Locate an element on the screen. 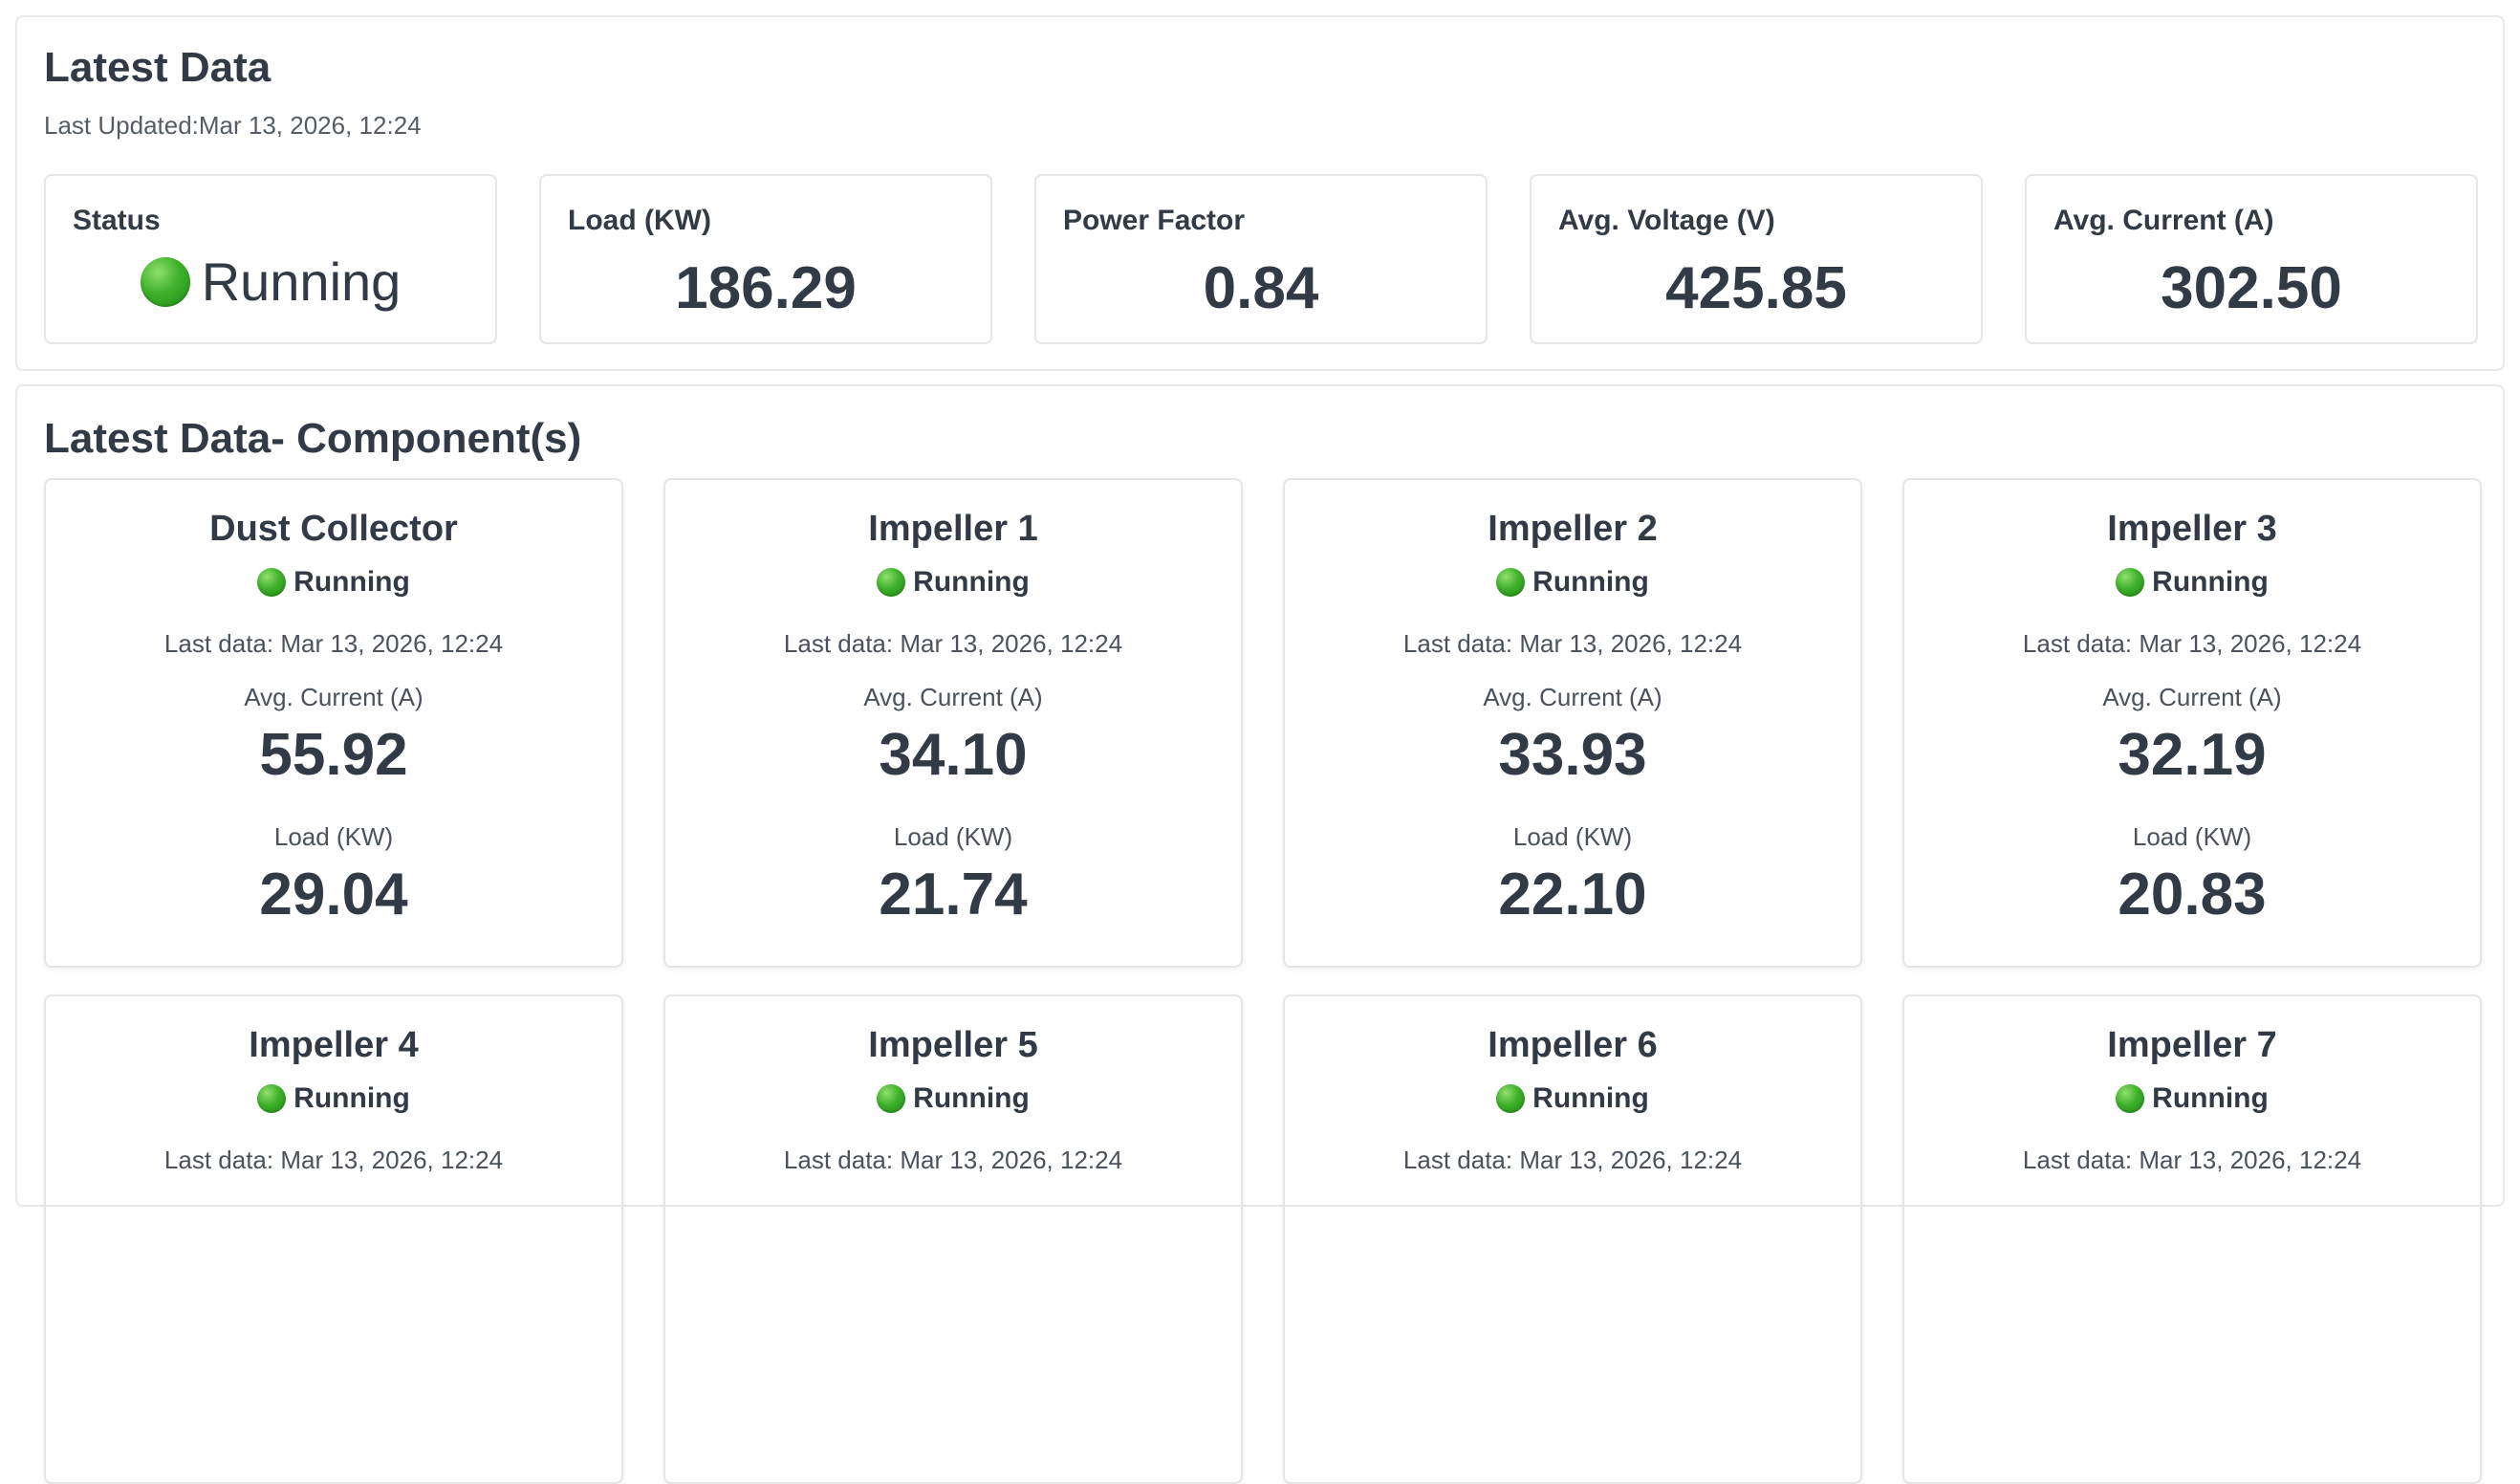 The image size is (2520, 1484). component-name: Impeller 5 is located at coordinates (953, 1045).